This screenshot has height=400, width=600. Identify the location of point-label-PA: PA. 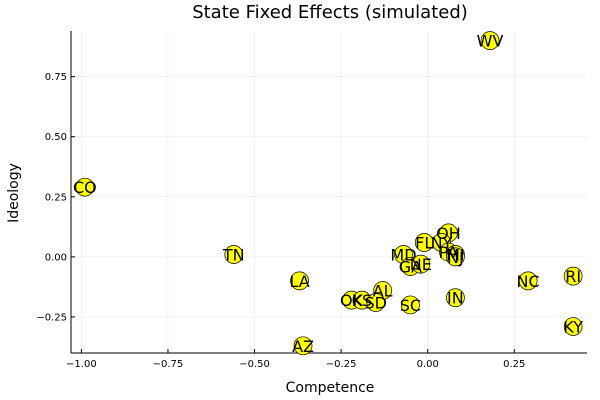
(449, 252).